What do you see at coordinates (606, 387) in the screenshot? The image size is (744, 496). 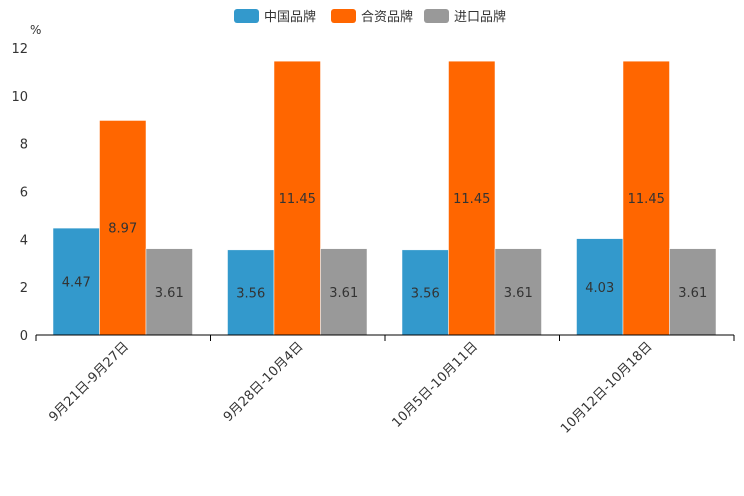 I see `x-tick-label: 10月12日-10月18日` at bounding box center [606, 387].